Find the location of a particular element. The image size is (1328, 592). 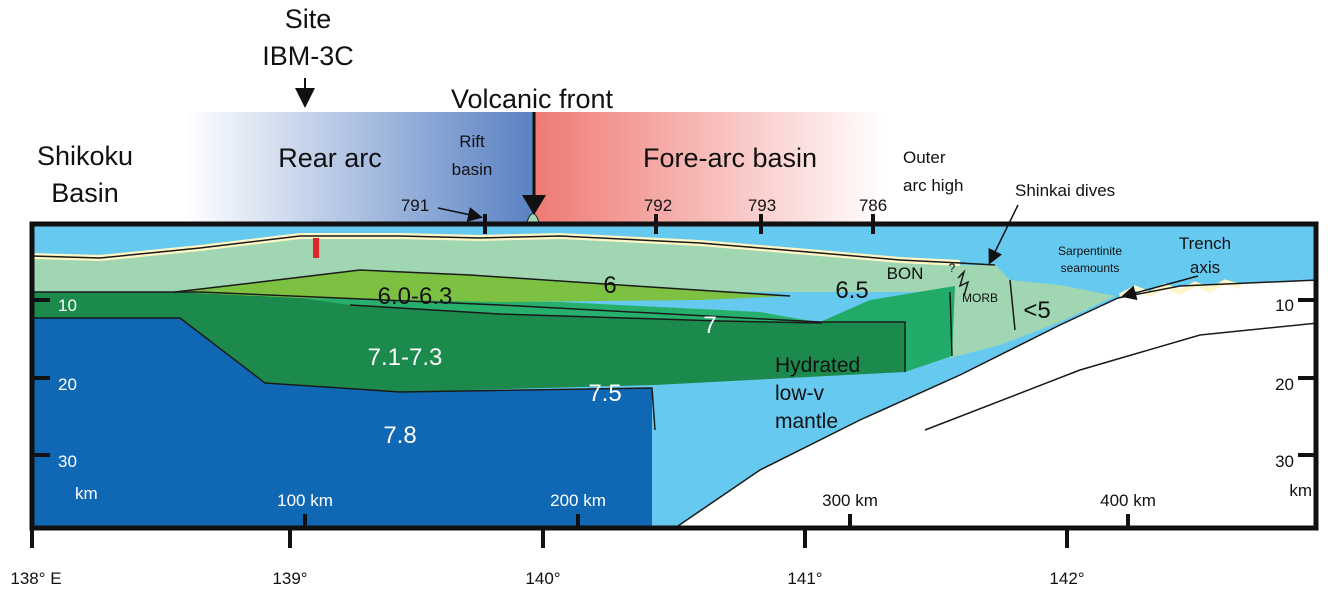

shinkai-arrow is located at coordinates (1003, 234).